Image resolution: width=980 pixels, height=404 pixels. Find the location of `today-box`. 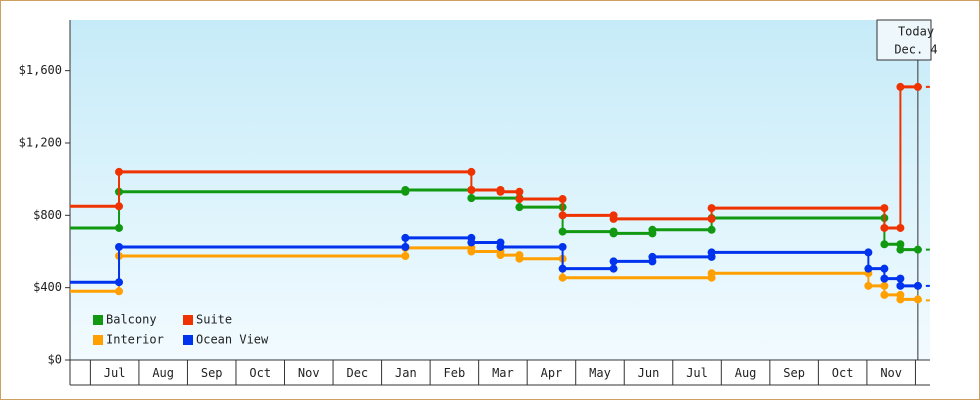

today-box is located at coordinates (904, 40).